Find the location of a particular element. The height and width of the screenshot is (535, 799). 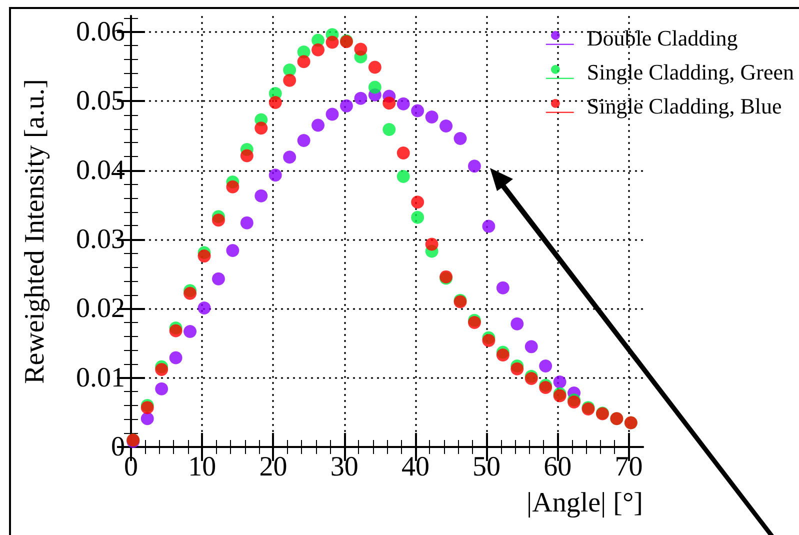

y-axis-title: Reweighted Intensity [a.u.] is located at coordinates (35, 231).